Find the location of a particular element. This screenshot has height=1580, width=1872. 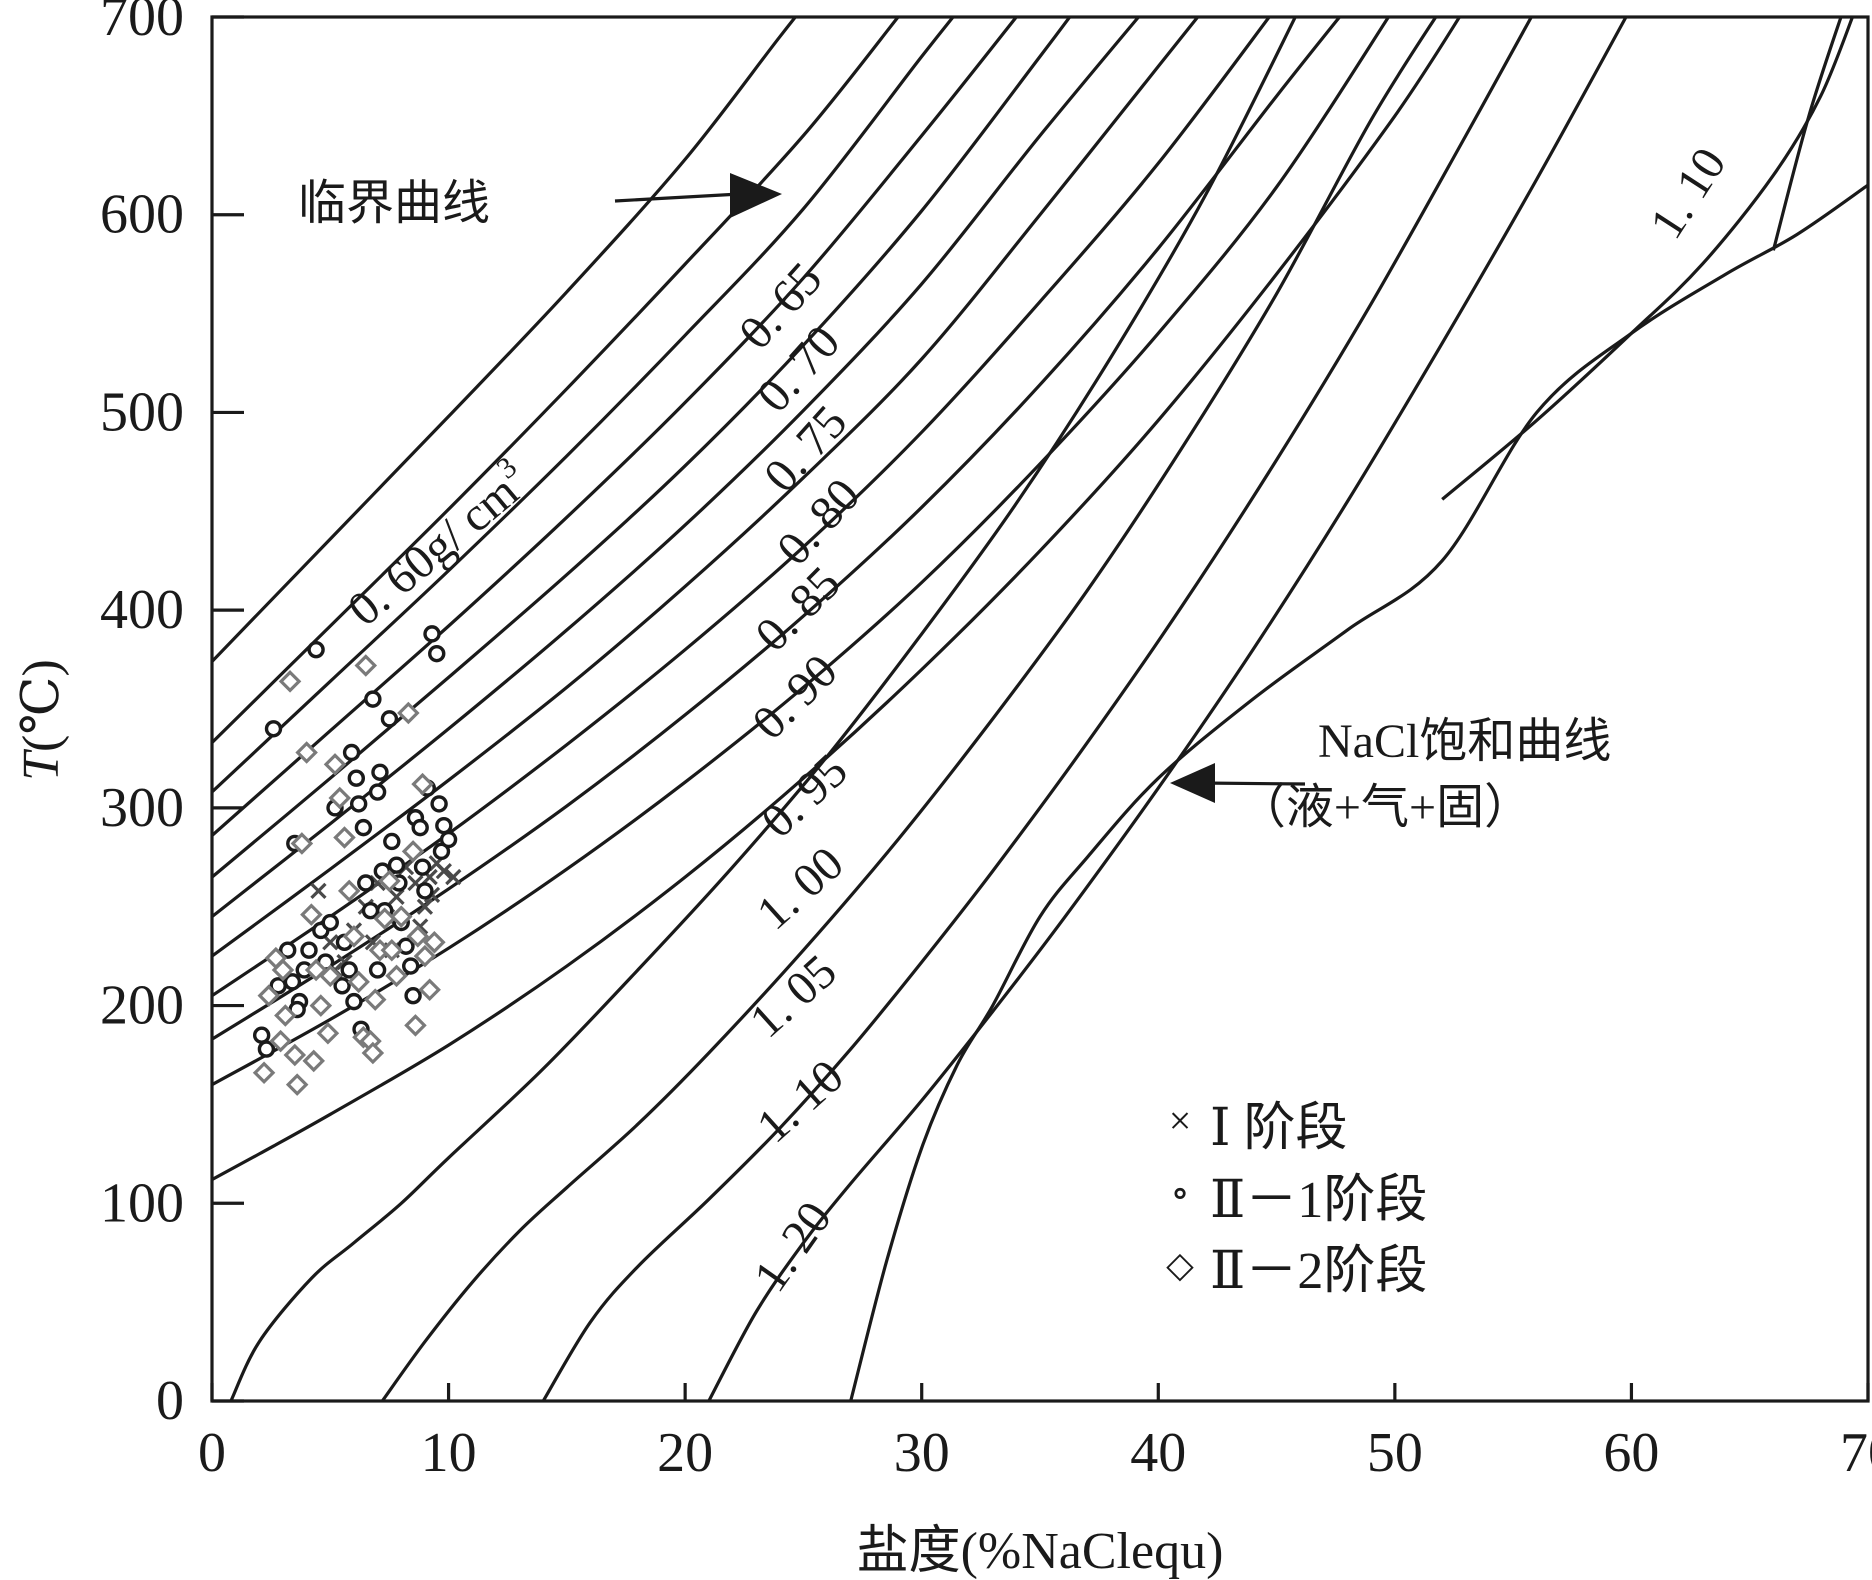

legend-symbol-stage-2-1: ∘ is located at coordinates (1180, 1192).